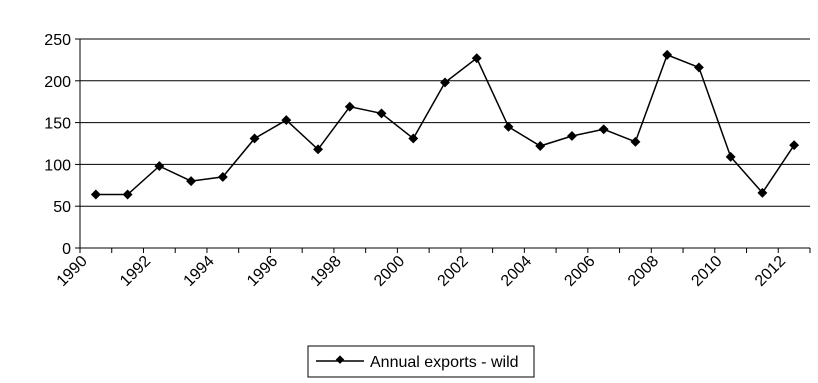  Describe the element at coordinates (199, 271) in the screenshot. I see `x-tick-label: 1994` at that location.